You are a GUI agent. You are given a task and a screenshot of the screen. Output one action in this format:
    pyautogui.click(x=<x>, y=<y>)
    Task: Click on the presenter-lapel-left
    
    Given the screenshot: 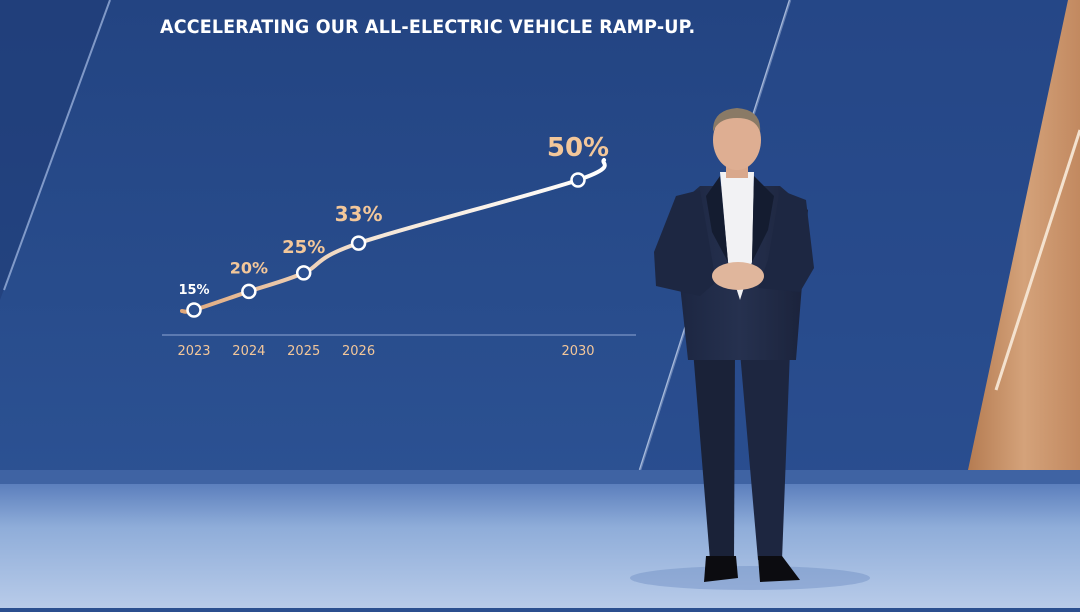 What is the action you would take?
    pyautogui.click(x=717, y=219)
    